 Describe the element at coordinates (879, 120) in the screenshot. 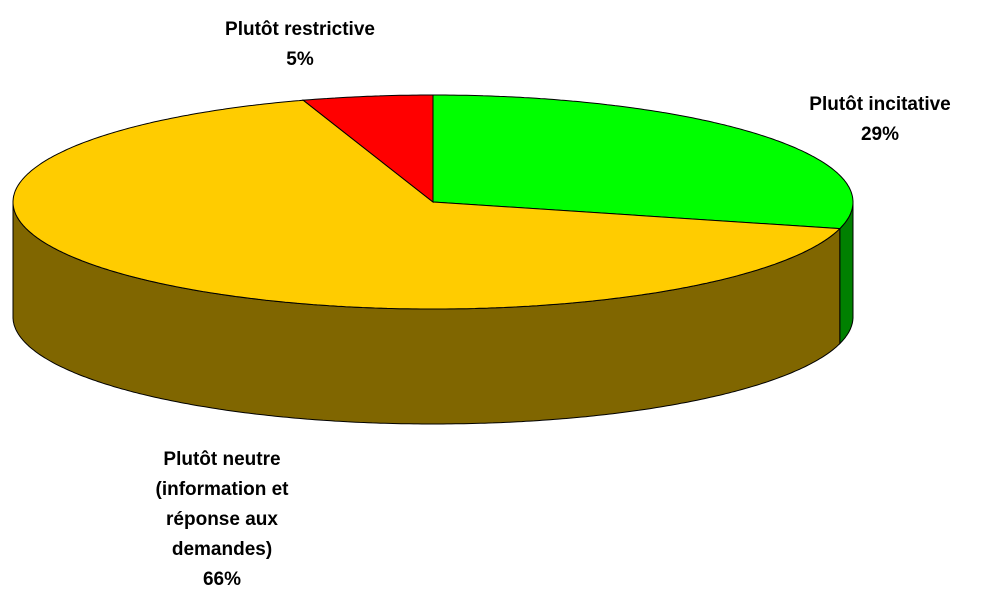

I see `slice-label: Plutôt incitative 29%` at that location.